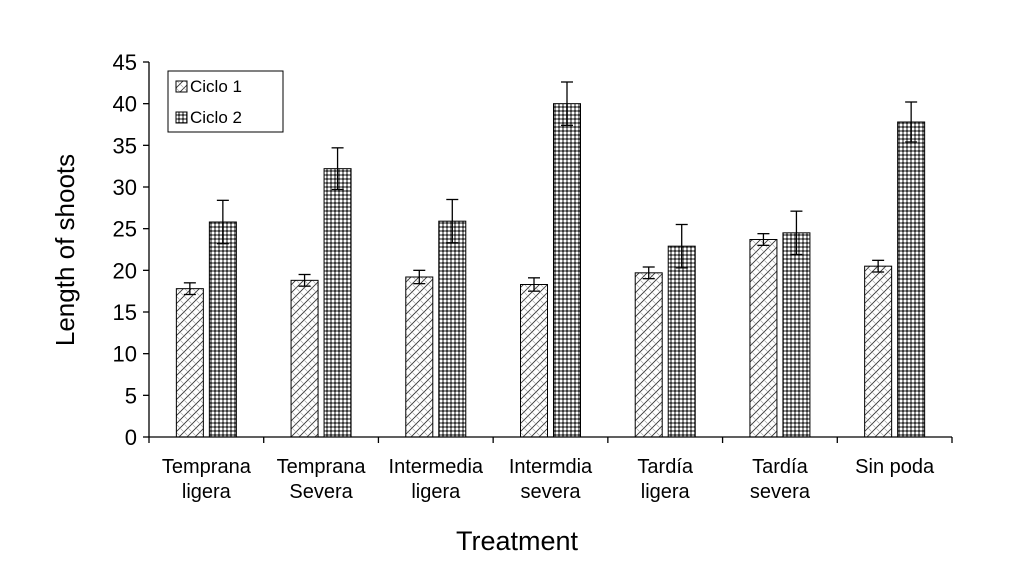 This screenshot has height=576, width=1021. I want to click on y-tick-label-10: 10, so click(125, 354).